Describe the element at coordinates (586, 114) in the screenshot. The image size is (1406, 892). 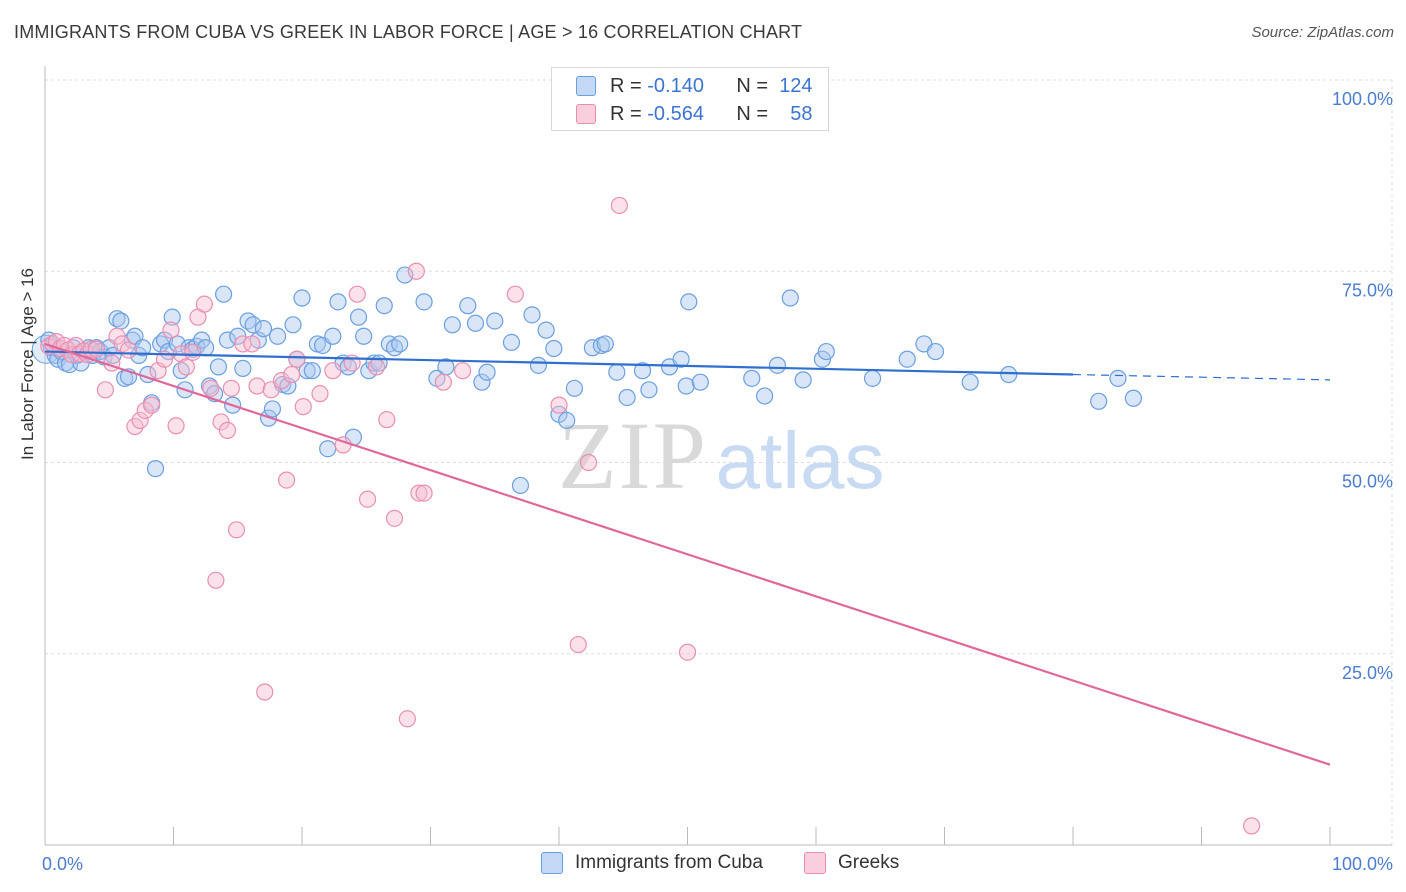
I see `legend-swatch-greeks` at that location.